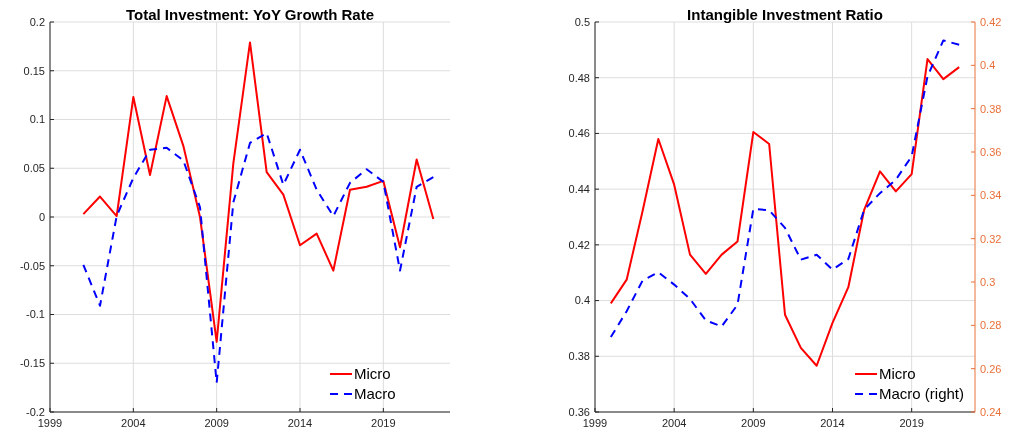  I want to click on y2-tick-label: 0.38, so click(991, 108).